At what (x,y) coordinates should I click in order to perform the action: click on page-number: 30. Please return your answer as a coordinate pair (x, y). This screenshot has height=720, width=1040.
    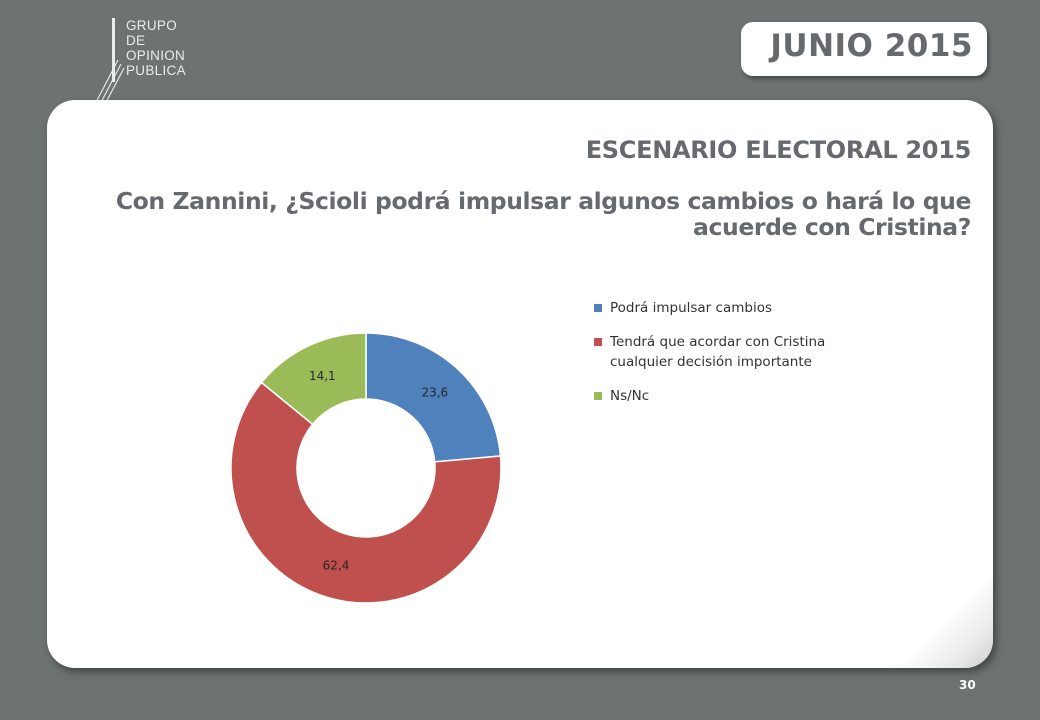
    Looking at the image, I should click on (967, 685).